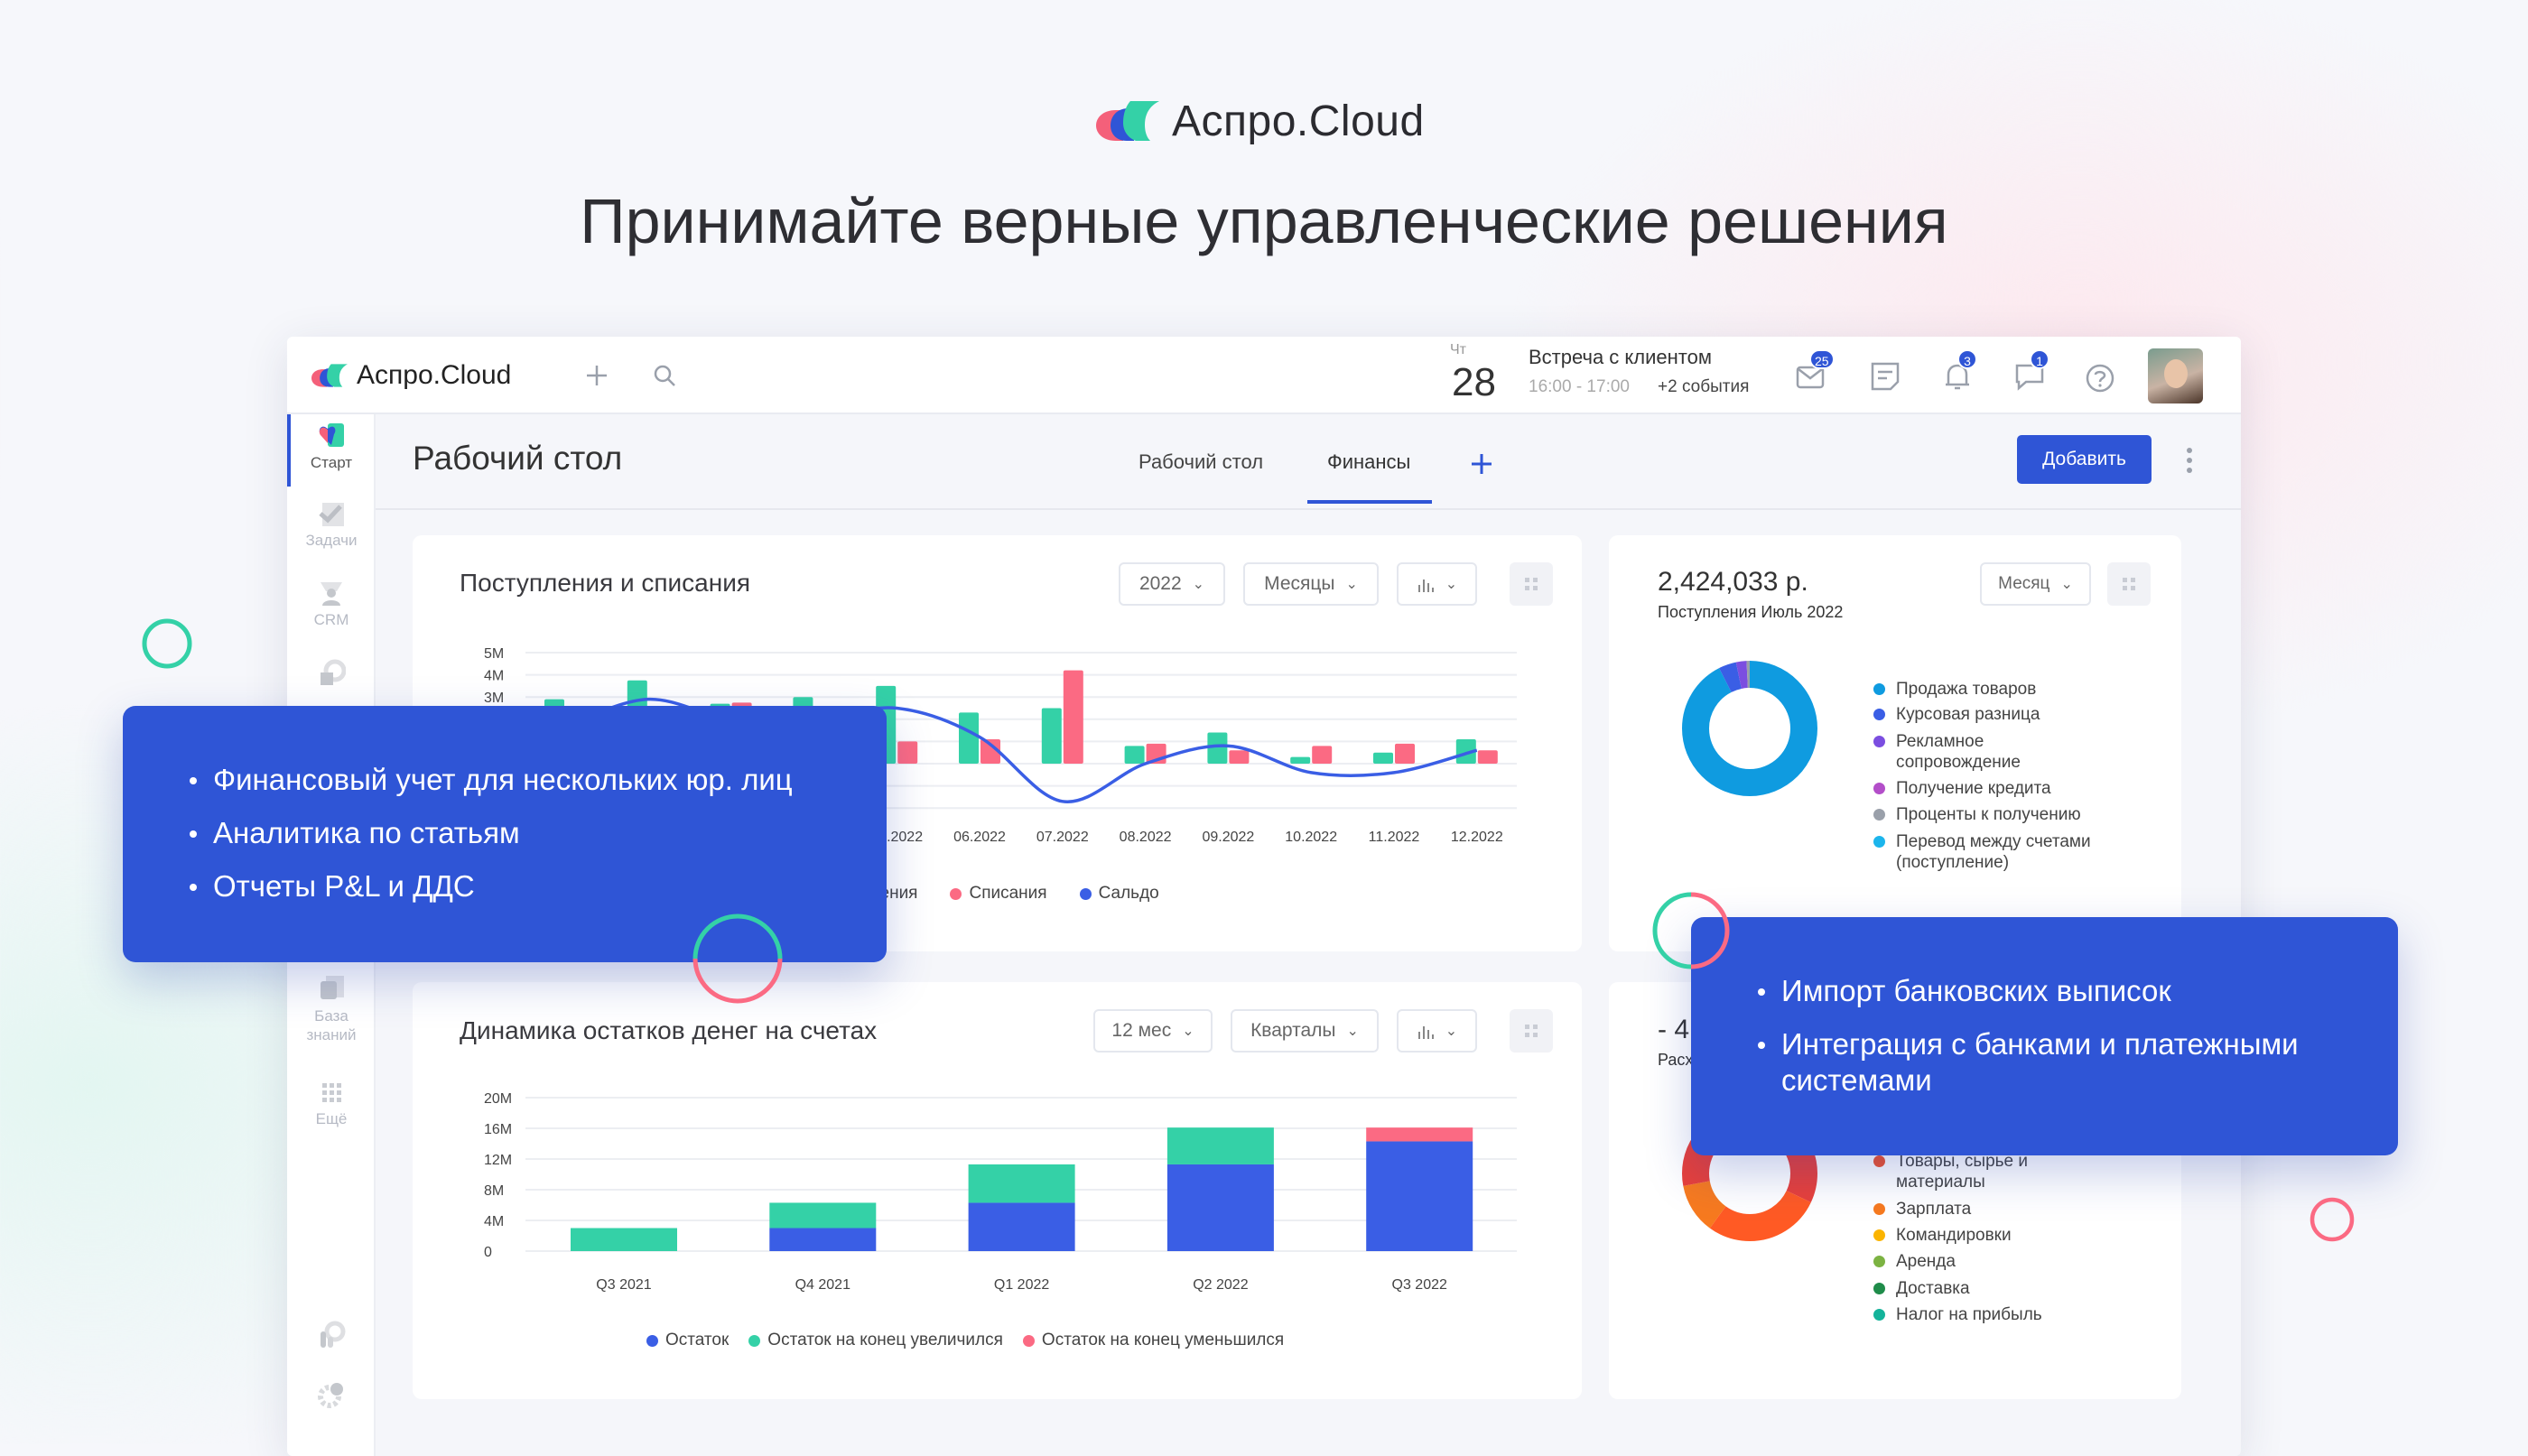 This screenshot has width=2528, height=1456. I want to click on period-select: Кварталы ⌄, so click(1305, 1031).